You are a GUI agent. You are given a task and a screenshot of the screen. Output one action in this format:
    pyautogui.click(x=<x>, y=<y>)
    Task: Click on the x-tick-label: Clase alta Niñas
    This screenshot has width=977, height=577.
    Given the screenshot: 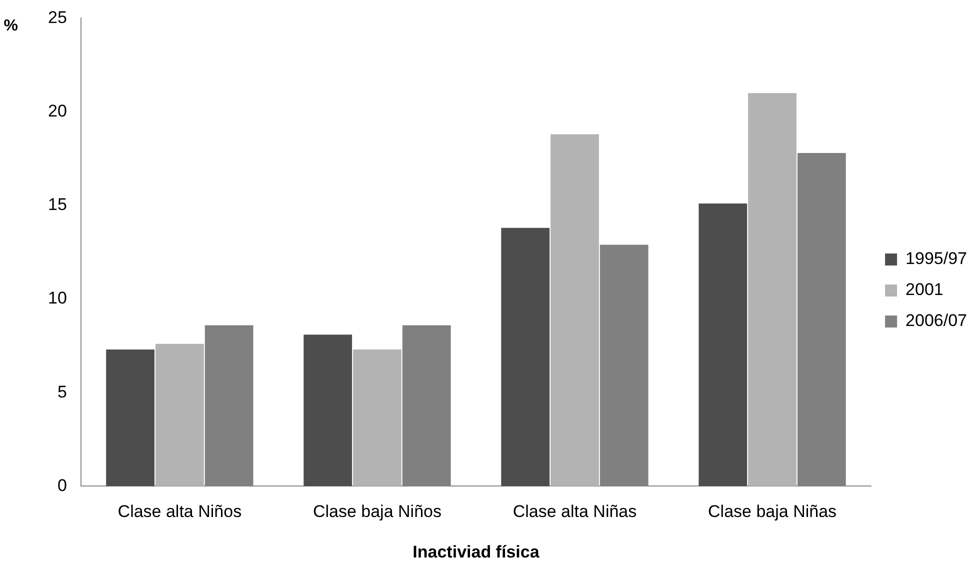 What is the action you would take?
    pyautogui.click(x=574, y=512)
    